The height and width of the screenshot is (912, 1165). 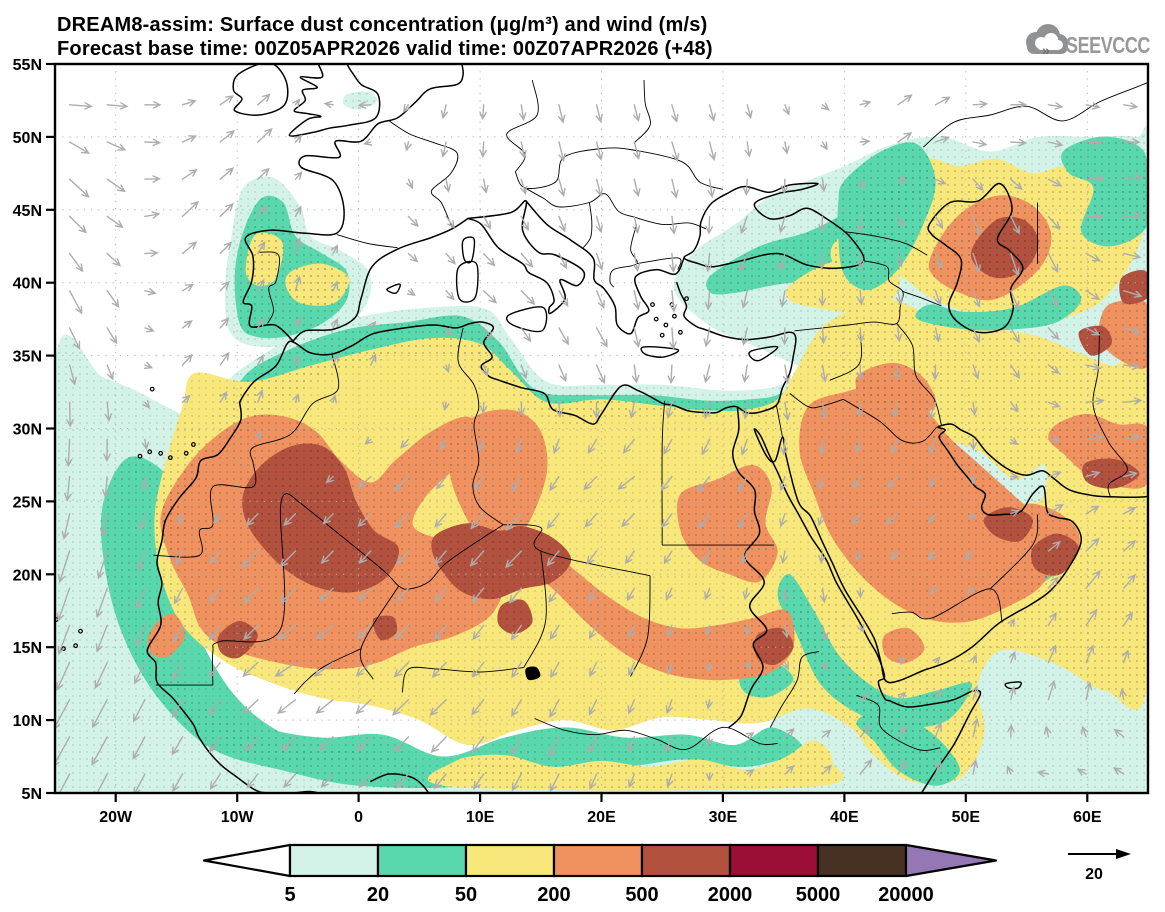 What do you see at coordinates (966, 817) in the screenshot?
I see `lon-tick-label: 50E` at bounding box center [966, 817].